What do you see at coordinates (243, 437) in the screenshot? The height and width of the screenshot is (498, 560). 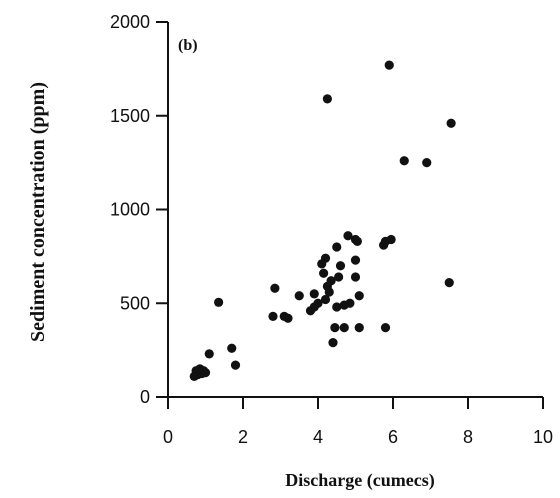 I see `x-tick-label: 2` at bounding box center [243, 437].